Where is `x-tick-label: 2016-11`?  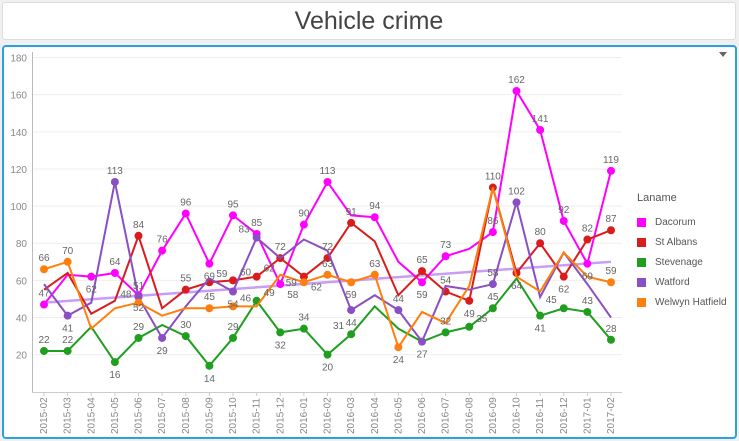
x-tick-label: 2016-11 is located at coordinates (540, 416).